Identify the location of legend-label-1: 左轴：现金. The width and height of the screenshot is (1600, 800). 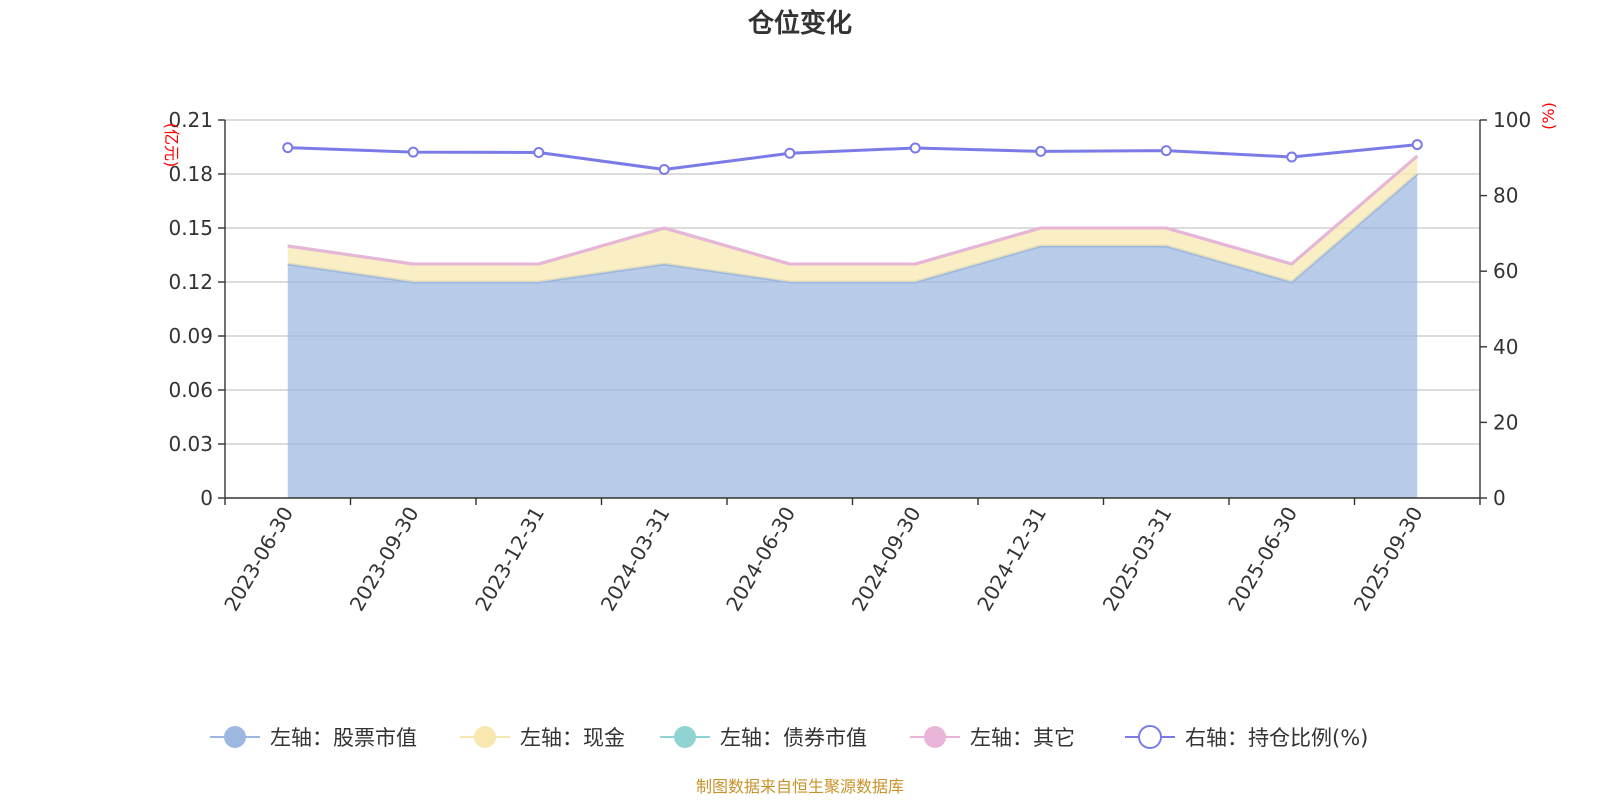
(572, 738).